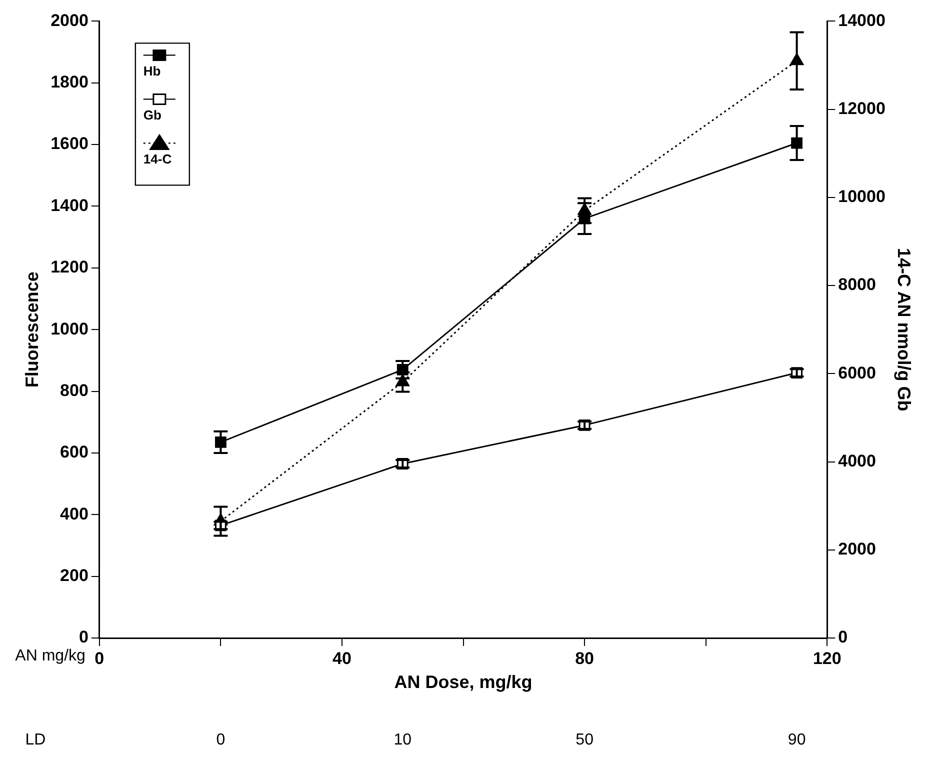 The height and width of the screenshot is (767, 938). I want to click on y2-tick-label: 0, so click(843, 637).